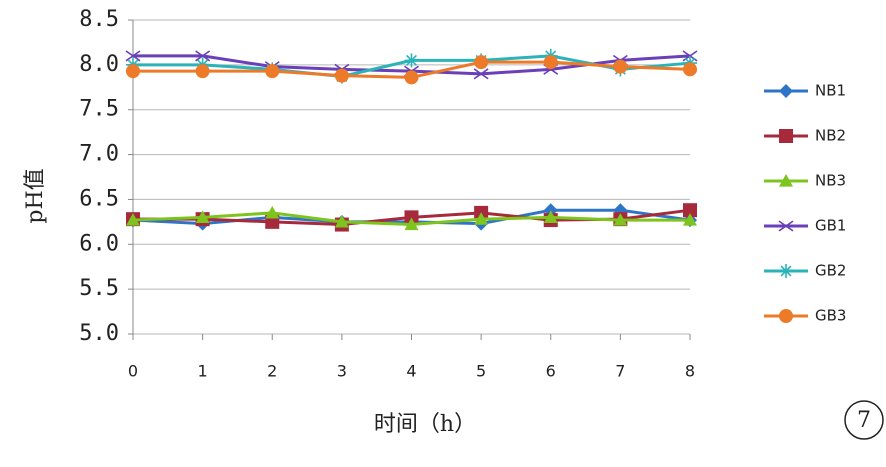  What do you see at coordinates (830, 136) in the screenshot?
I see `legend-label: NB2` at bounding box center [830, 136].